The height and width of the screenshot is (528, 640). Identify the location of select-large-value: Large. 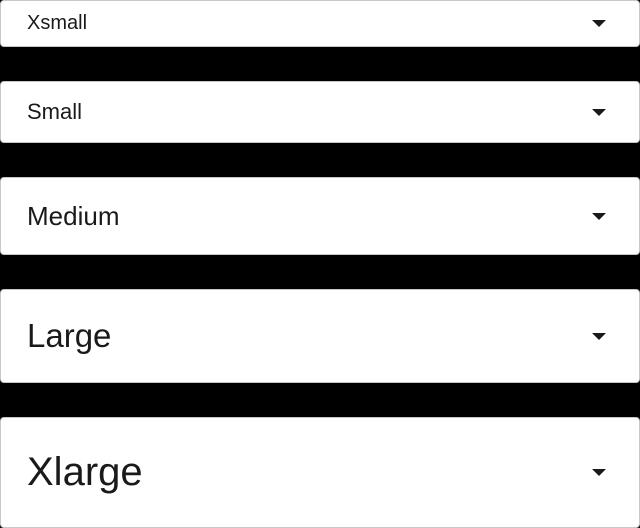
(69, 335).